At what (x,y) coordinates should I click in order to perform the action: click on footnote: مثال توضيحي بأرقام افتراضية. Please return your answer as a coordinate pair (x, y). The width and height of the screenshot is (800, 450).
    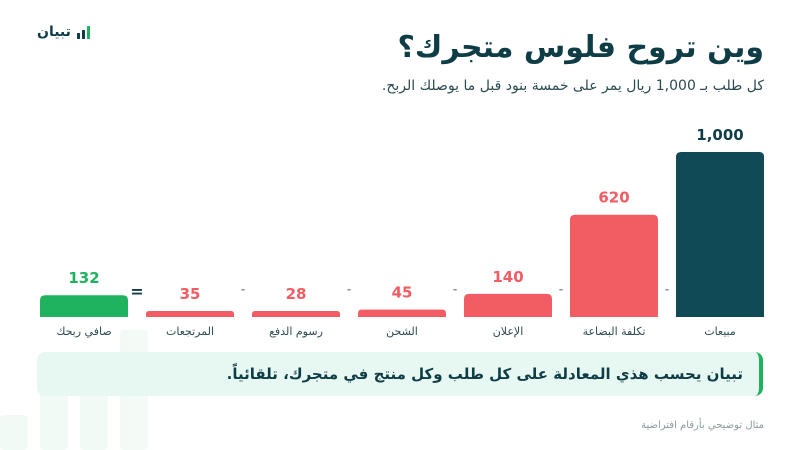
    Looking at the image, I should click on (702, 425).